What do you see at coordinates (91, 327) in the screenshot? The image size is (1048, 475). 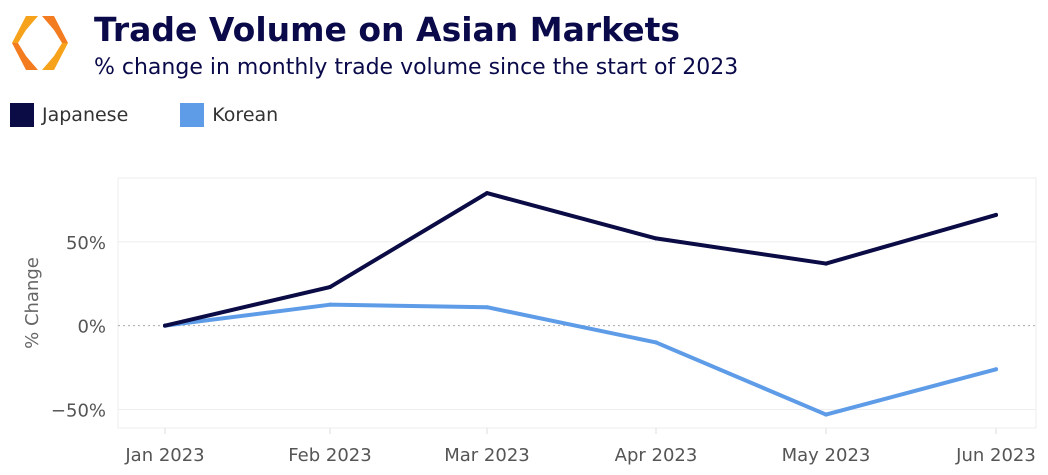 I see `y-tick-label: 0%` at bounding box center [91, 327].